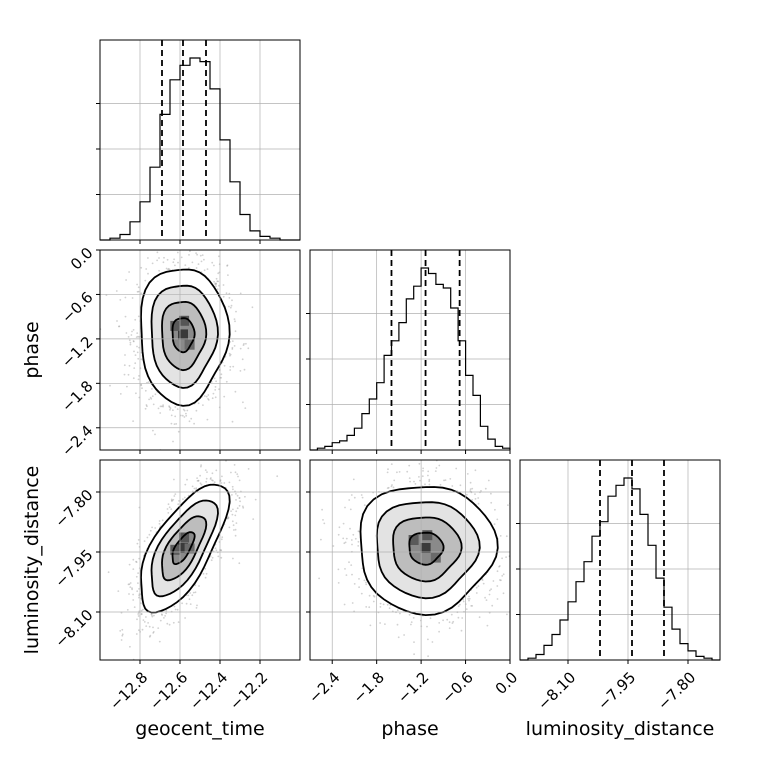 This screenshot has width=760, height=760. What do you see at coordinates (193, 553) in the screenshot?
I see `panel-content` at bounding box center [193, 553].